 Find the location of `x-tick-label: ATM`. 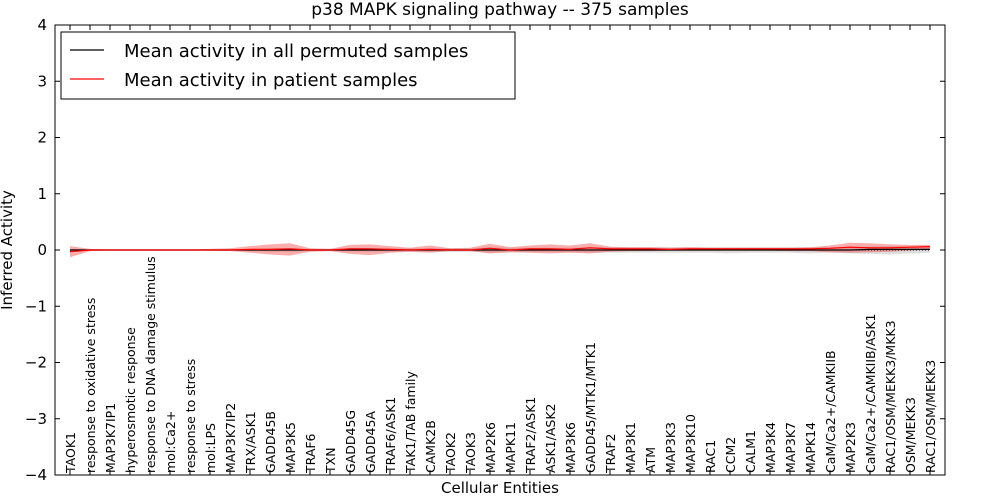

x-tick-label: ATM is located at coordinates (650, 460).